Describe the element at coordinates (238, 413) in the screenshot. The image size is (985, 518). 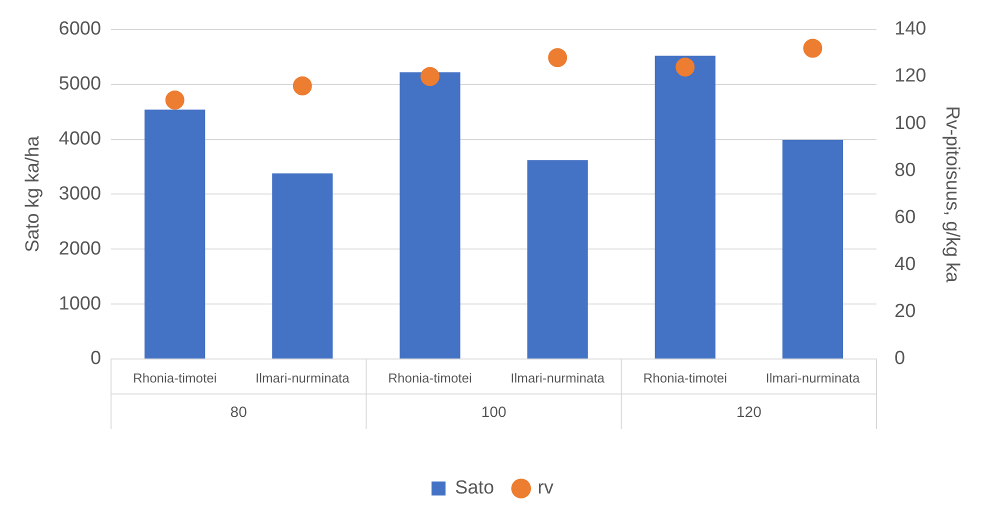
I see `text: 80` at that location.